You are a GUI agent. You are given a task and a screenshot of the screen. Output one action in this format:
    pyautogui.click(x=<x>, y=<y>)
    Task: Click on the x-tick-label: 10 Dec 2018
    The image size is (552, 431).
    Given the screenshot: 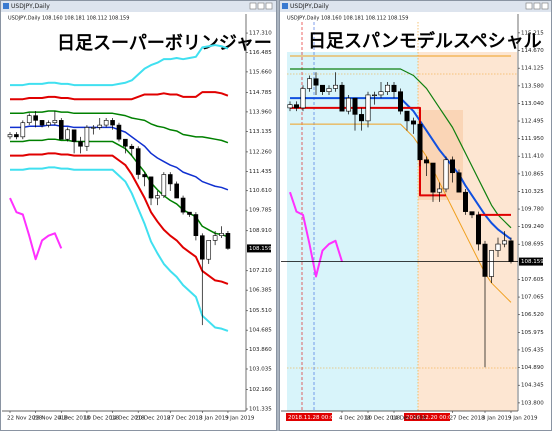 What is the action you would take?
    pyautogui.click(x=102, y=419)
    